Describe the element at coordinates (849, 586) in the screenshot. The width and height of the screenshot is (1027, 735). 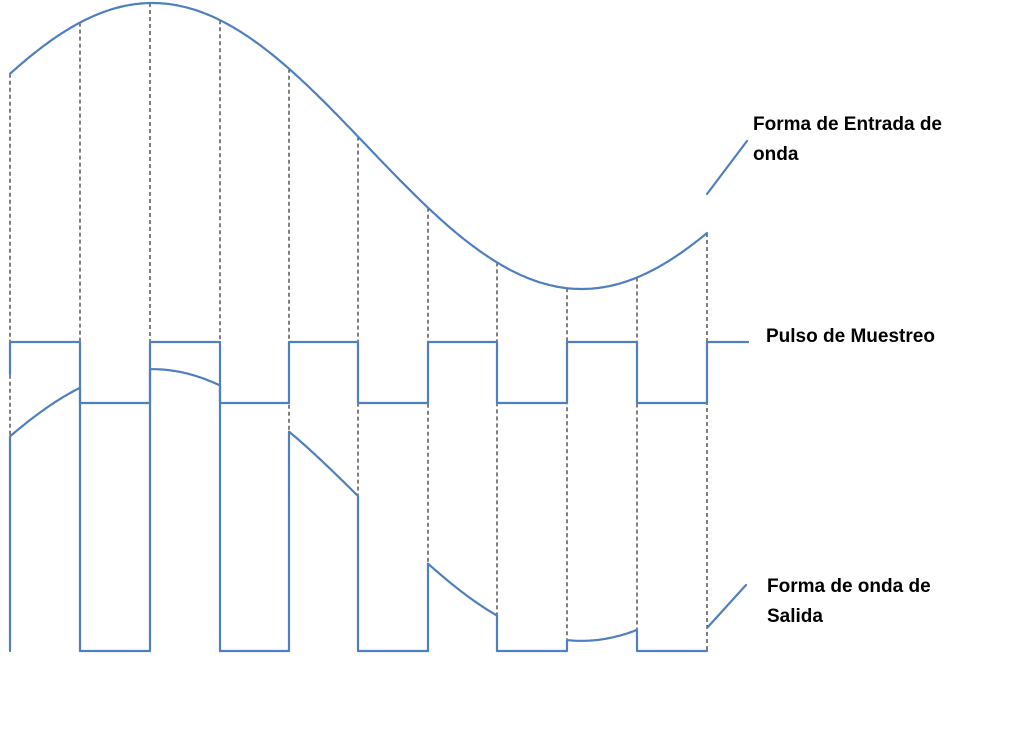
I see `output-waveform-label-line-1: Forma de onda de` at that location.